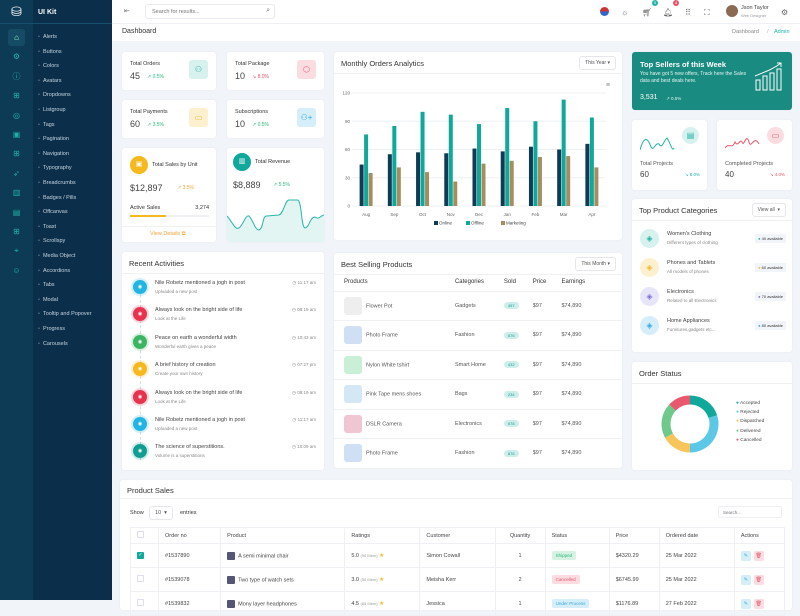 Image resolution: width=800 pixels, height=616 pixels. I want to click on column-header: Quantity, so click(520, 535).